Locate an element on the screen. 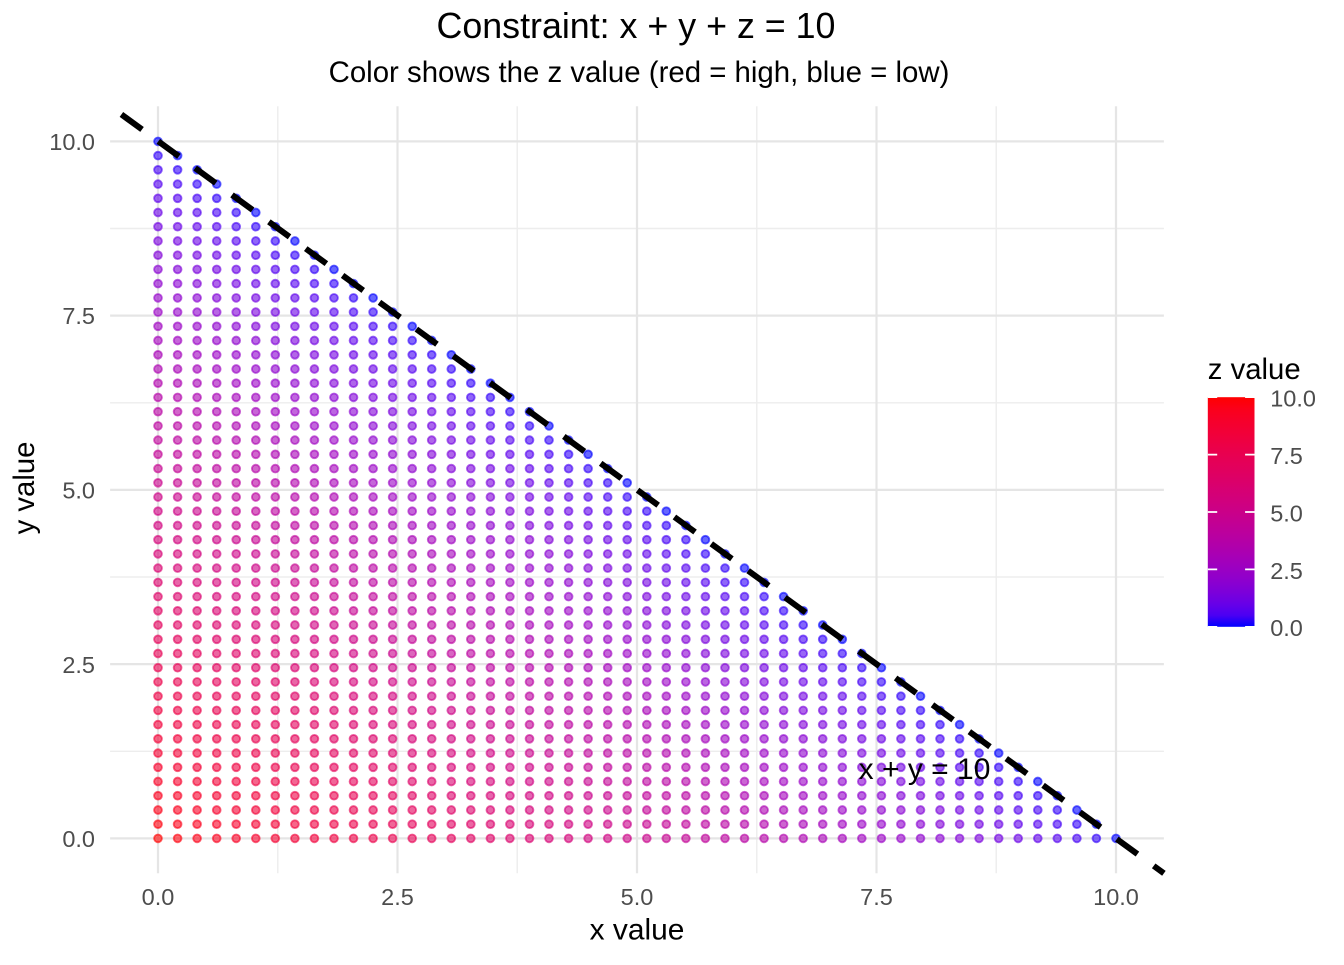 This screenshot has width=1344, height=965. svg-text: z value is located at coordinates (1254, 369).